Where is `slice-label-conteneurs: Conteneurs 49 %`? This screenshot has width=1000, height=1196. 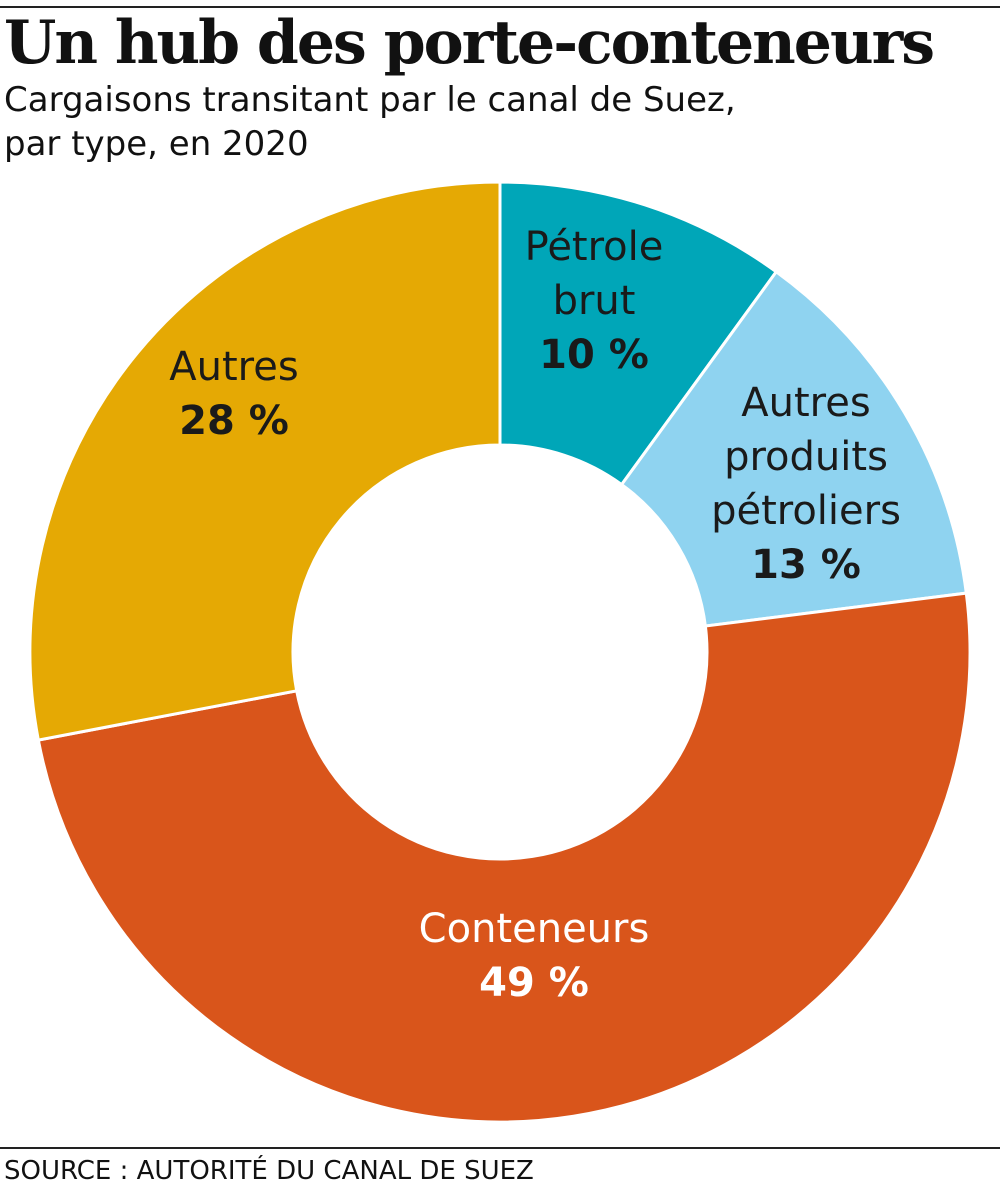
slice-label-conteneurs: Conteneurs 49 % is located at coordinates (534, 956).